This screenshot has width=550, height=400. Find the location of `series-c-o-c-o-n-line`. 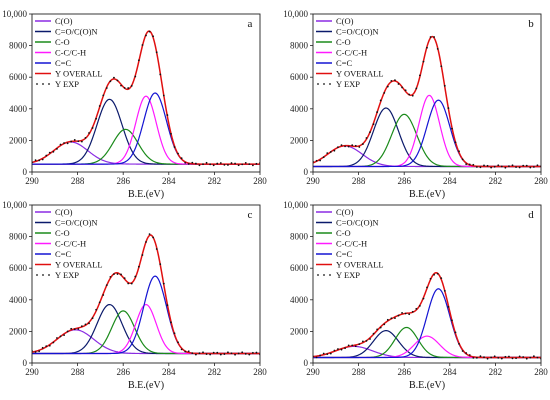

series-c-o-c-o-n-line is located at coordinates (427, 137).